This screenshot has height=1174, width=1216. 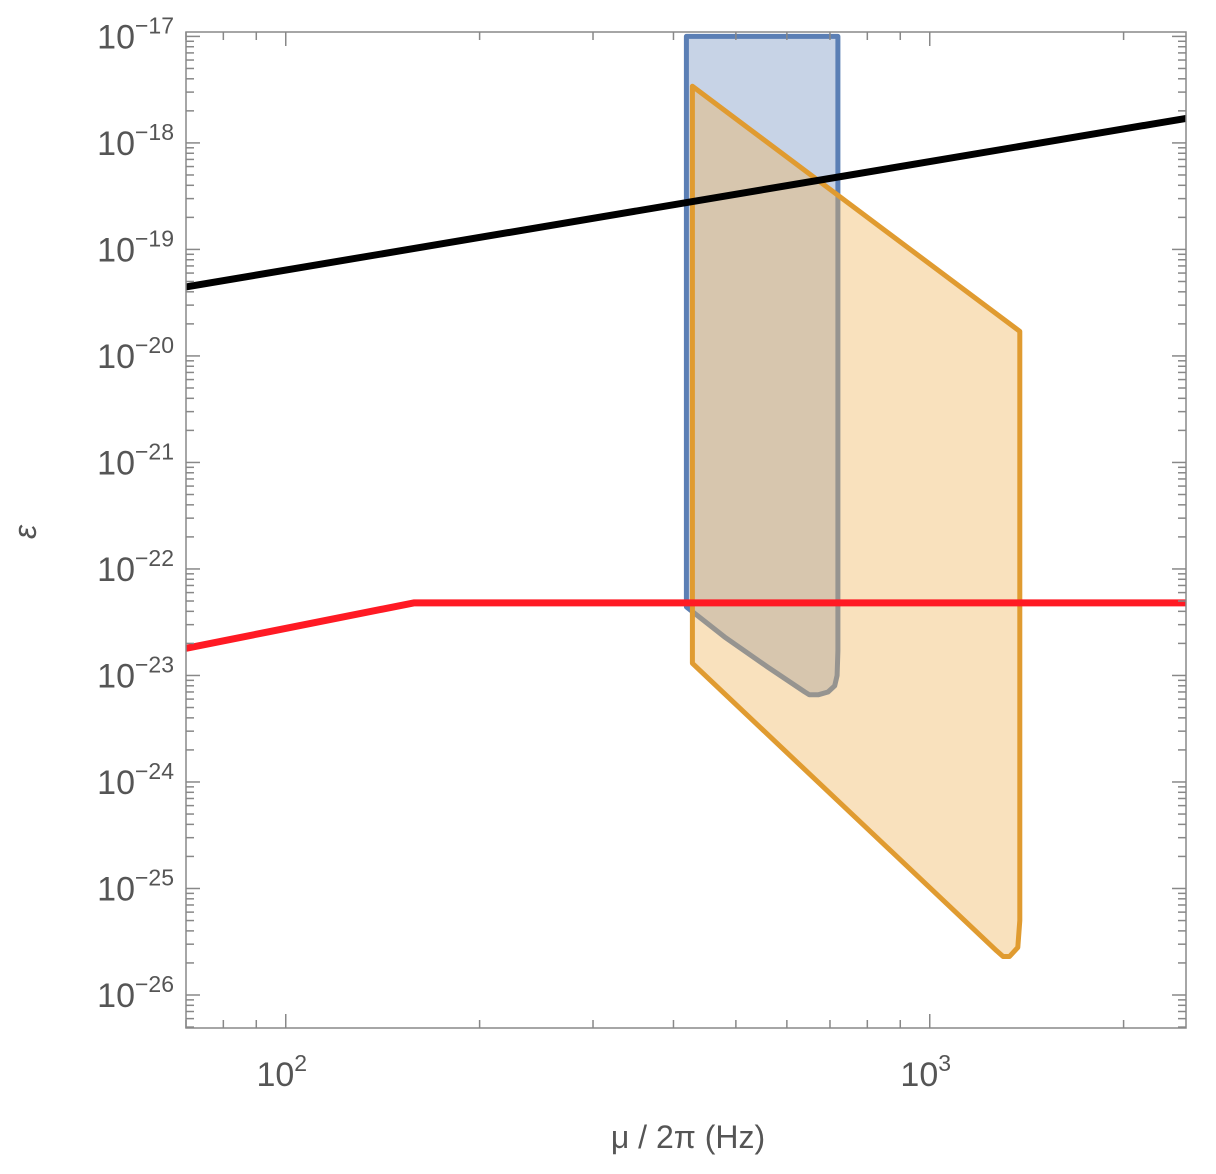 What do you see at coordinates (154, 771) in the screenshot?
I see `tick-exponent: −24` at bounding box center [154, 771].